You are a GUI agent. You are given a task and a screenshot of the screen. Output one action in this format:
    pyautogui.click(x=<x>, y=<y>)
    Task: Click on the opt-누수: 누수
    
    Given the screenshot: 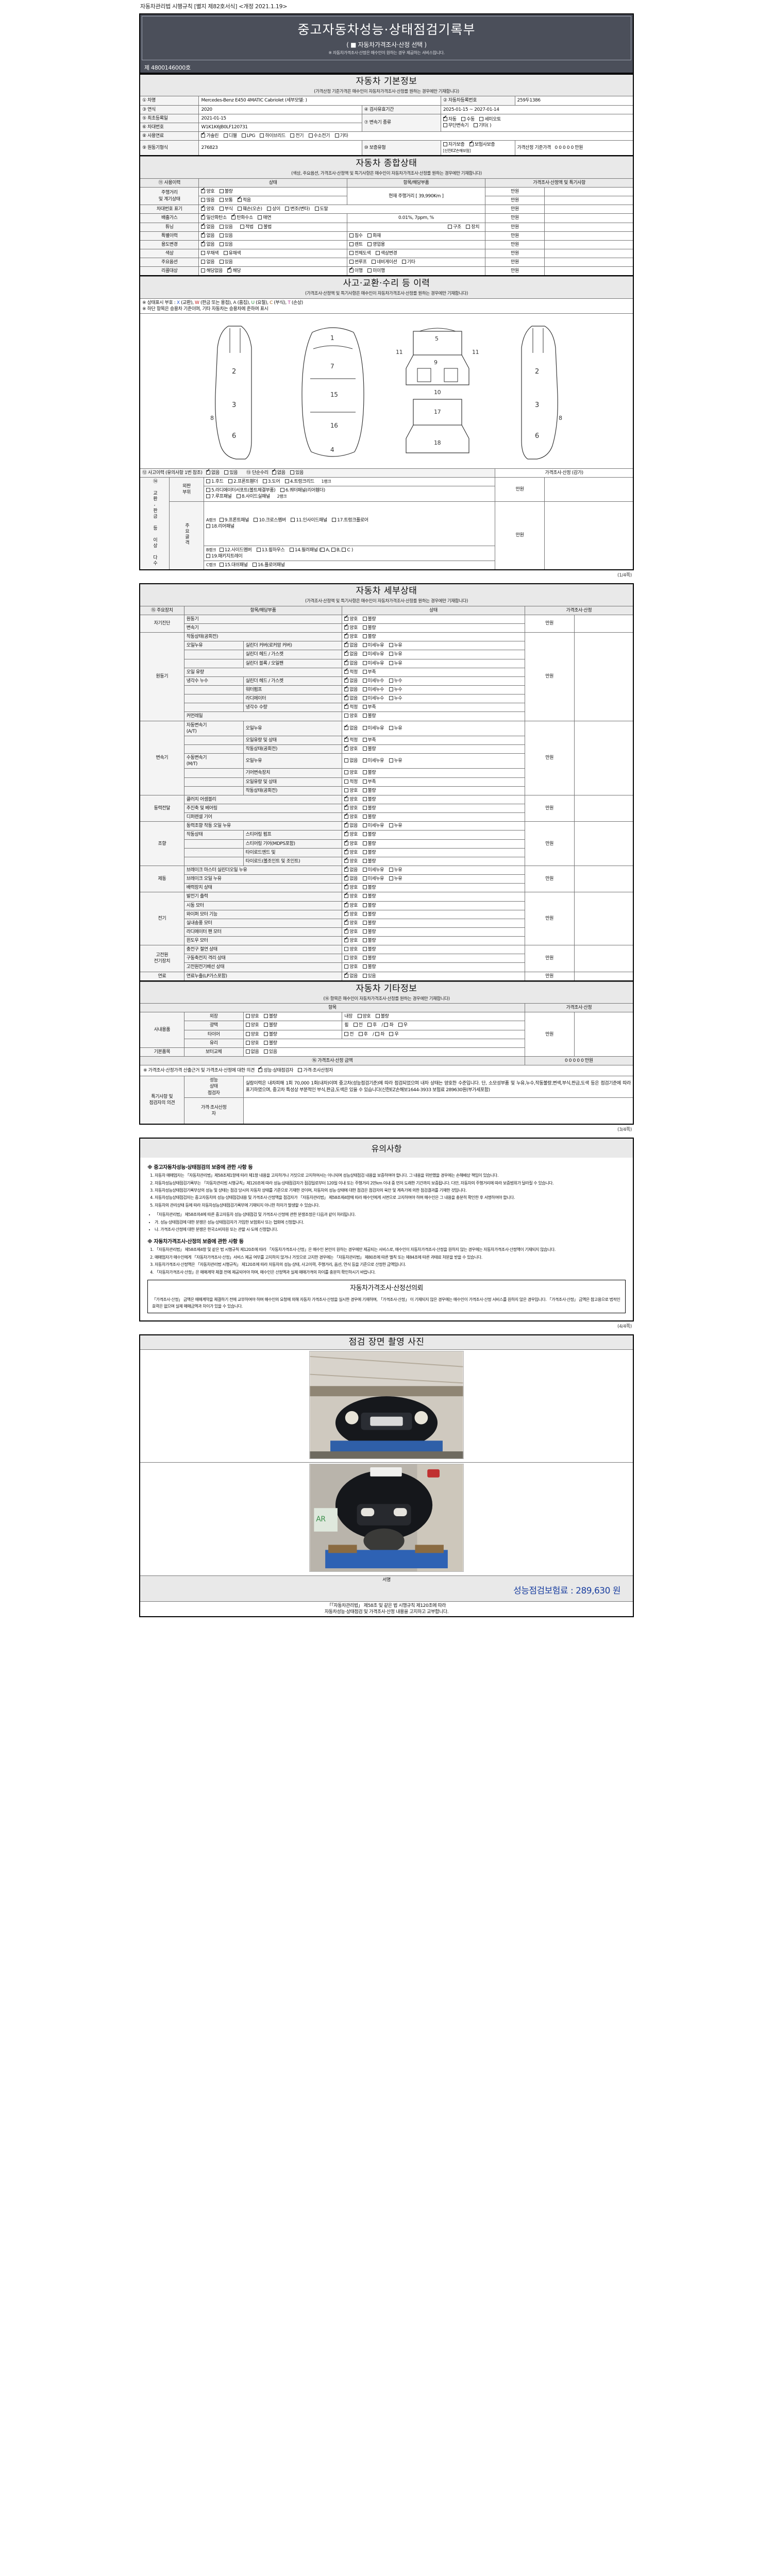 What is the action you would take?
    pyautogui.click(x=395, y=690)
    